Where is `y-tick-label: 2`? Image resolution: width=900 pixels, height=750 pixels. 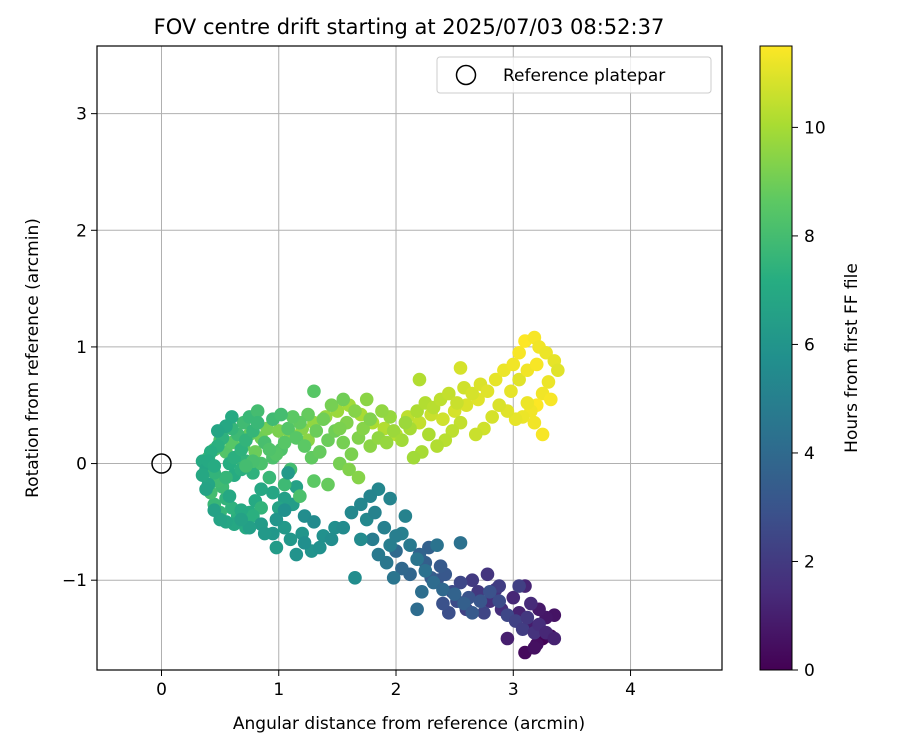
y-tick-label: 2 is located at coordinates (81, 231).